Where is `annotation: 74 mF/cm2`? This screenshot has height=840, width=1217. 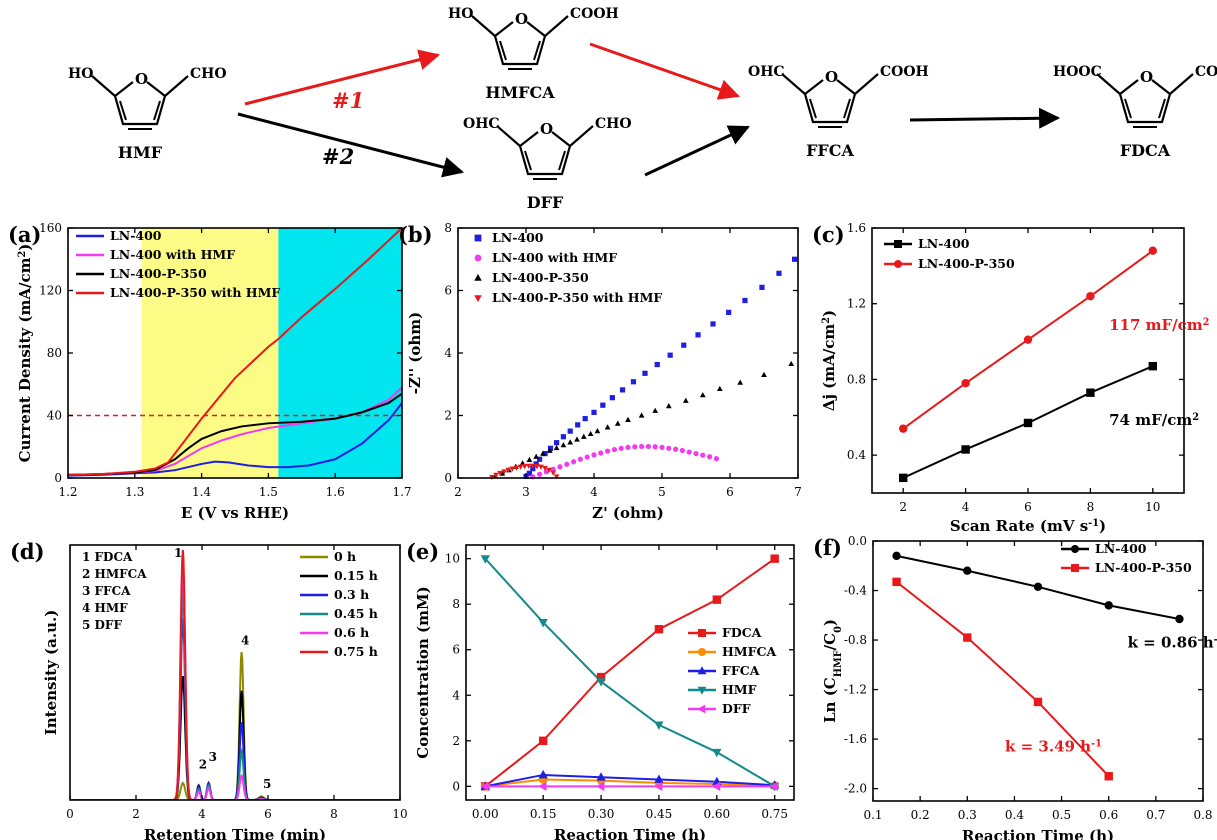 annotation: 74 mF/cm2 is located at coordinates (1154, 420).